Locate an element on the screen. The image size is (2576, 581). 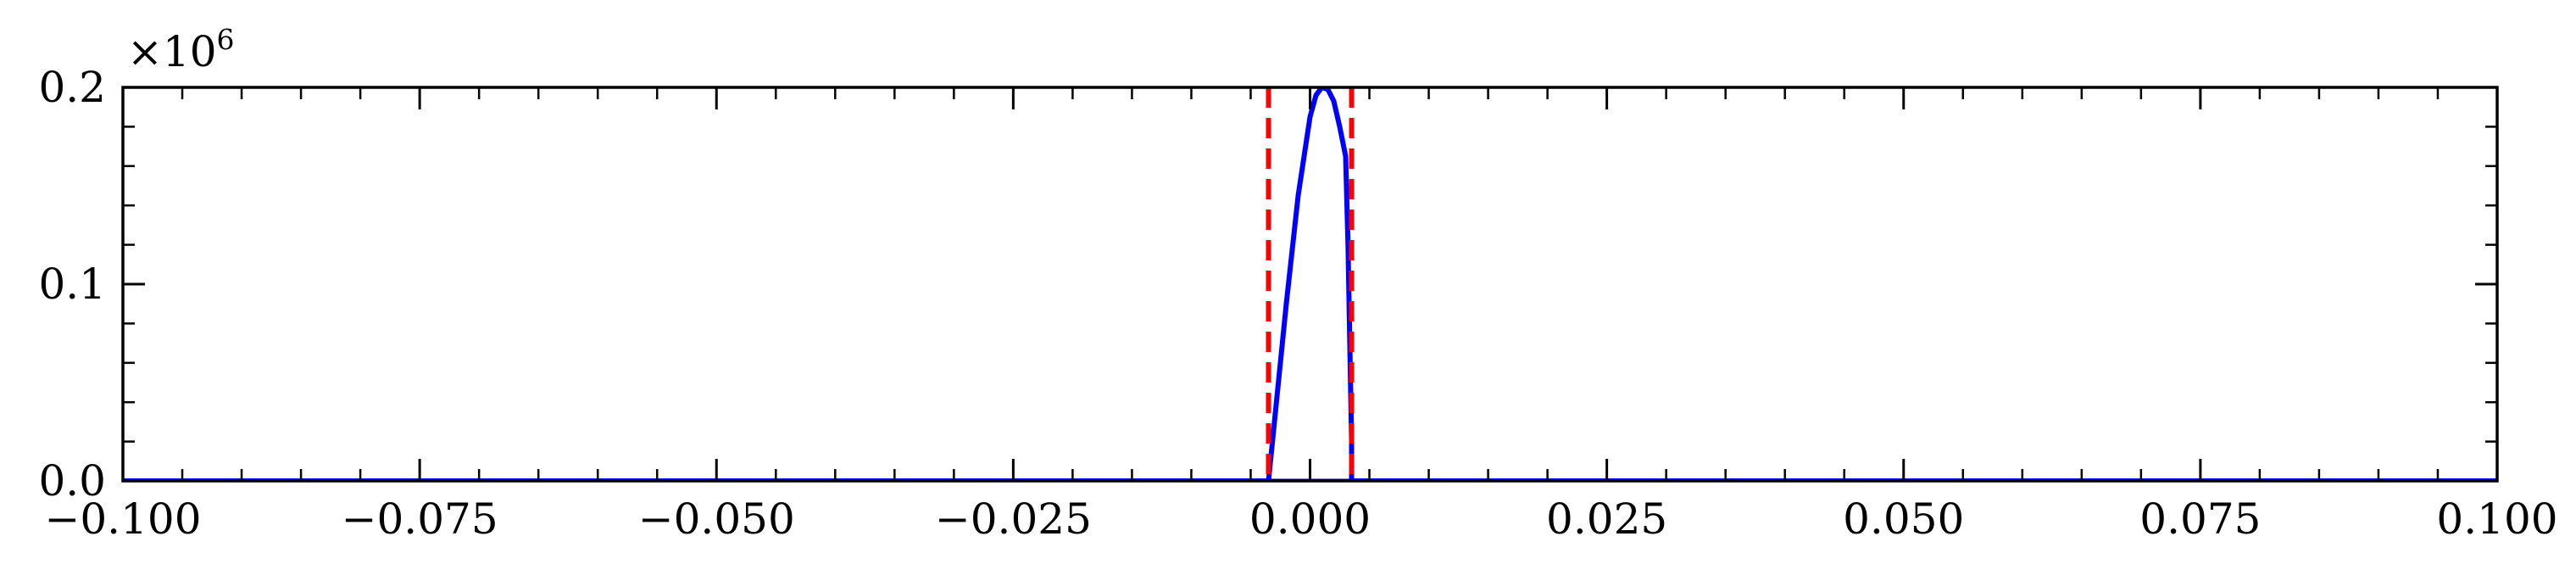
x-tick-label: 0.075 is located at coordinates (2200, 519).